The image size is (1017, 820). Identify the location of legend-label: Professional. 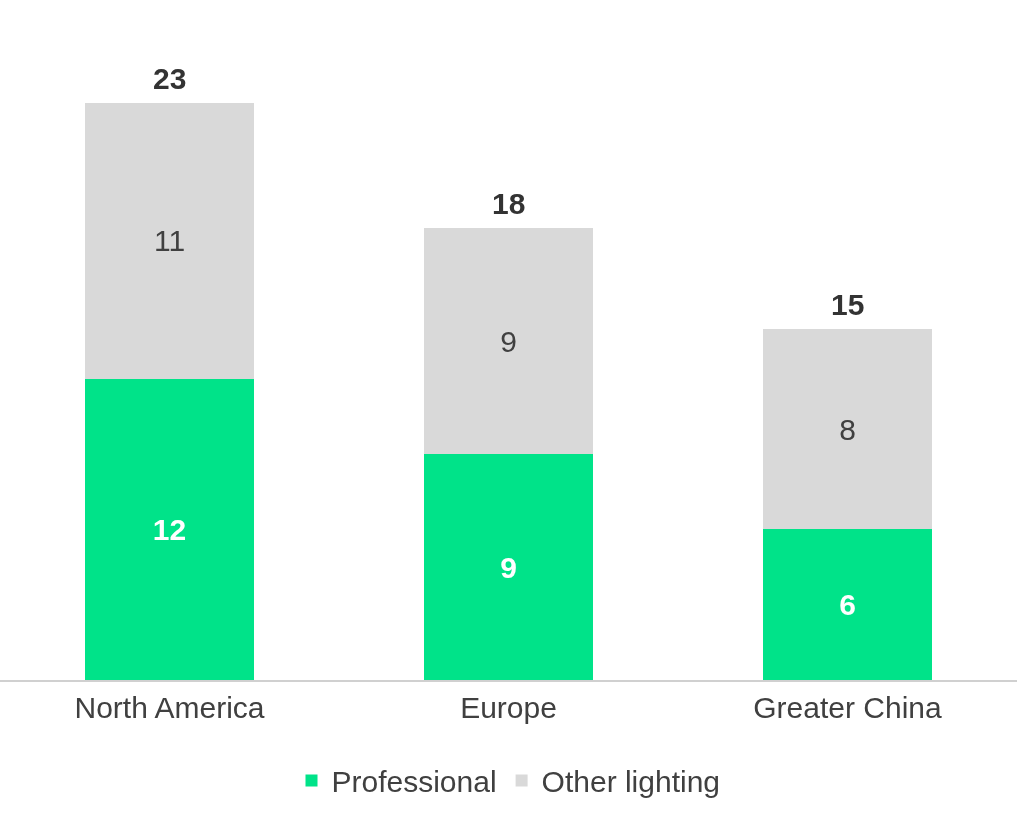
(414, 782).